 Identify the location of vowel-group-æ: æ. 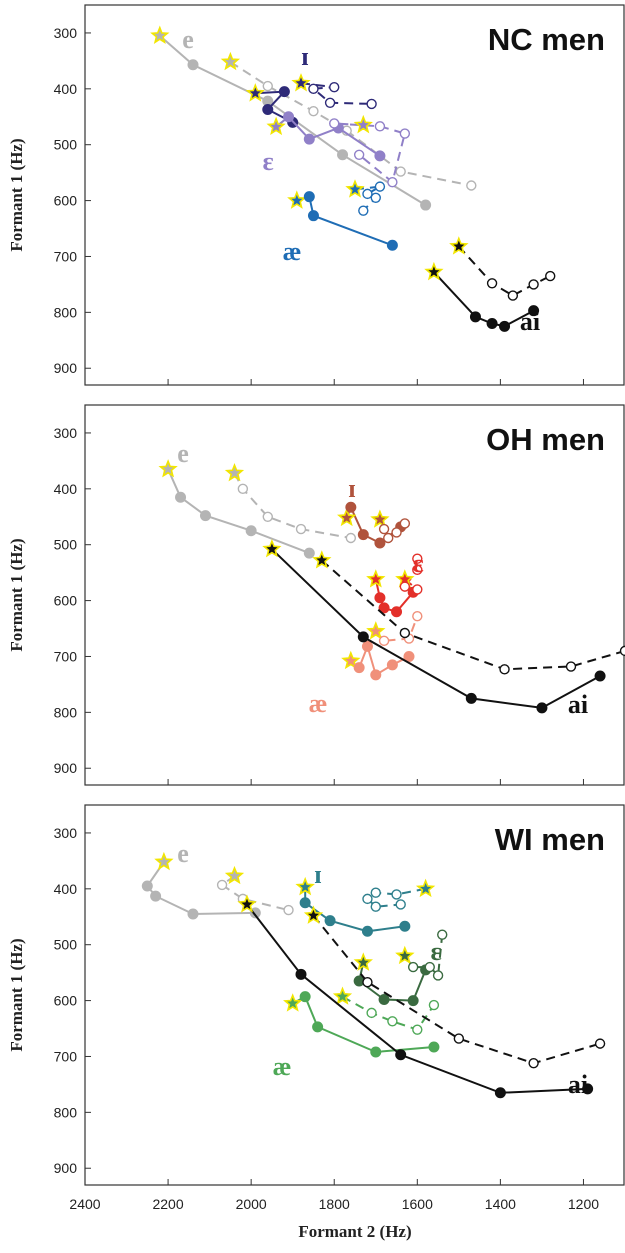
(340, 222).